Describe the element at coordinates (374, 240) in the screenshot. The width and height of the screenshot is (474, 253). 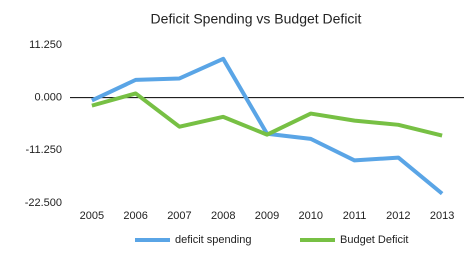
I see `legend-label: Budget Deficit` at that location.